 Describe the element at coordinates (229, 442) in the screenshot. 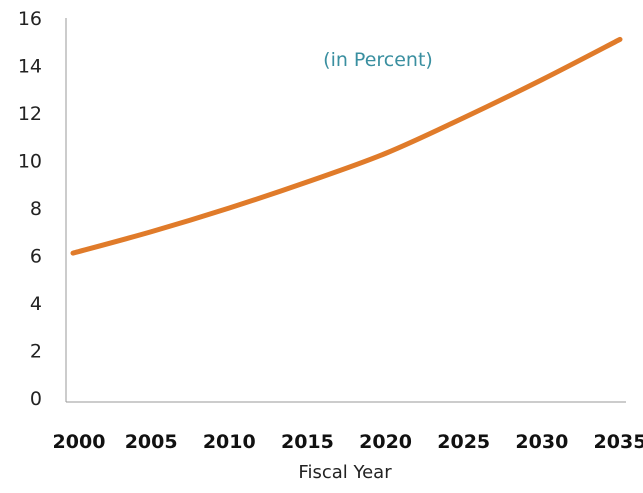

I see `x-tick-label: 2010` at that location.